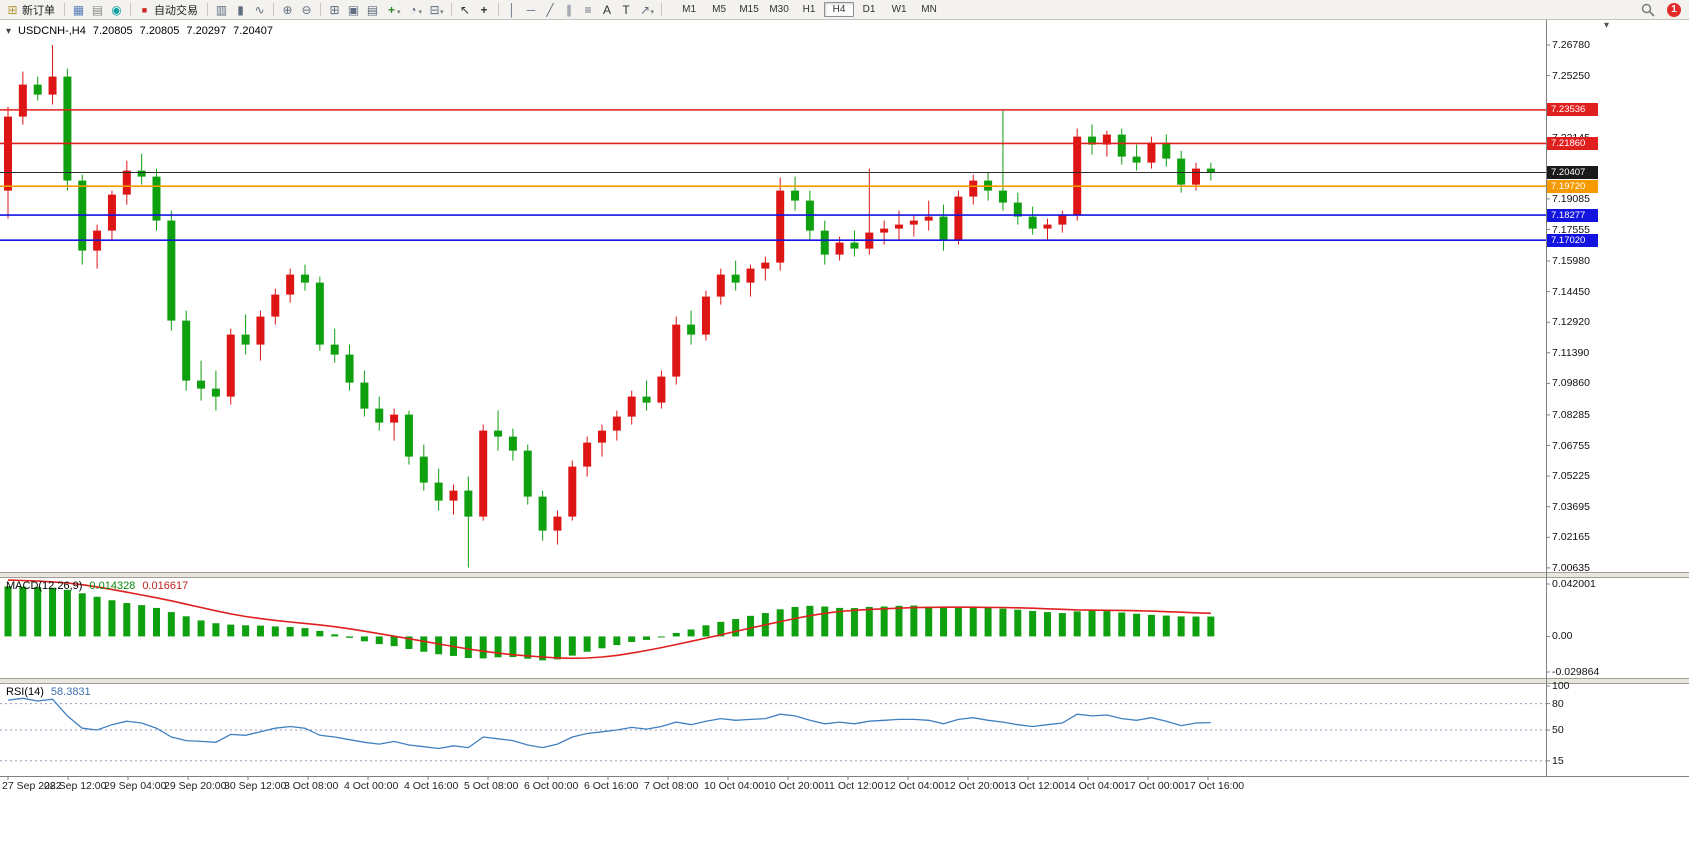 This screenshot has width=1689, height=857. Describe the element at coordinates (48, 692) in the screenshot. I see `rsi-indicator-label: RSI(14) 58.3831` at that location.